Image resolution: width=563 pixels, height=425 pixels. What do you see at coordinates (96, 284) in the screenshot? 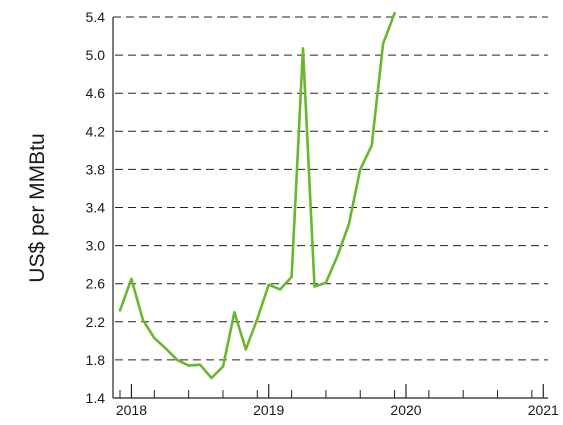
I see `y-tick-label: 2.6` at bounding box center [96, 284].